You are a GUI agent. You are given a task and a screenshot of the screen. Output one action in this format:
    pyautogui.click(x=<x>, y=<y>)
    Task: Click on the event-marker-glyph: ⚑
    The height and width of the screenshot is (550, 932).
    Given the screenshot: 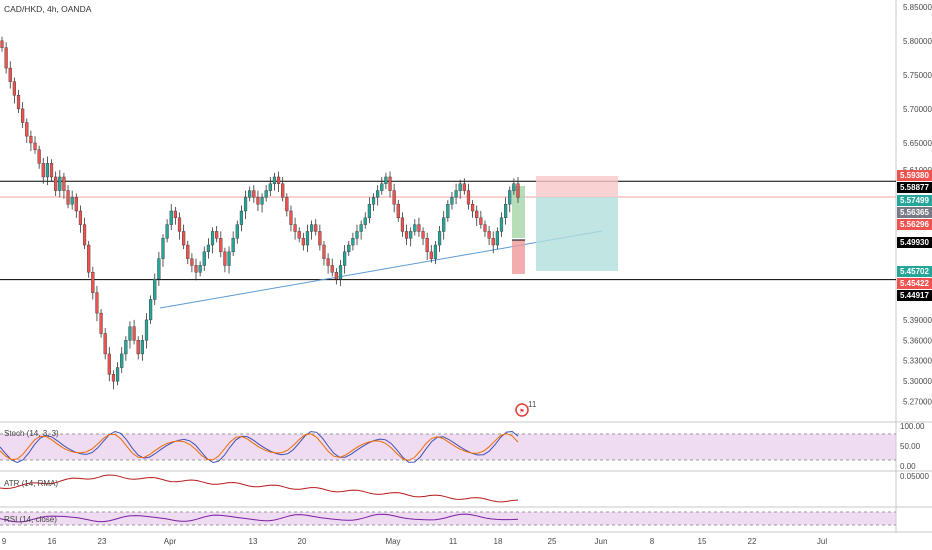 What is the action you would take?
    pyautogui.click(x=521, y=411)
    